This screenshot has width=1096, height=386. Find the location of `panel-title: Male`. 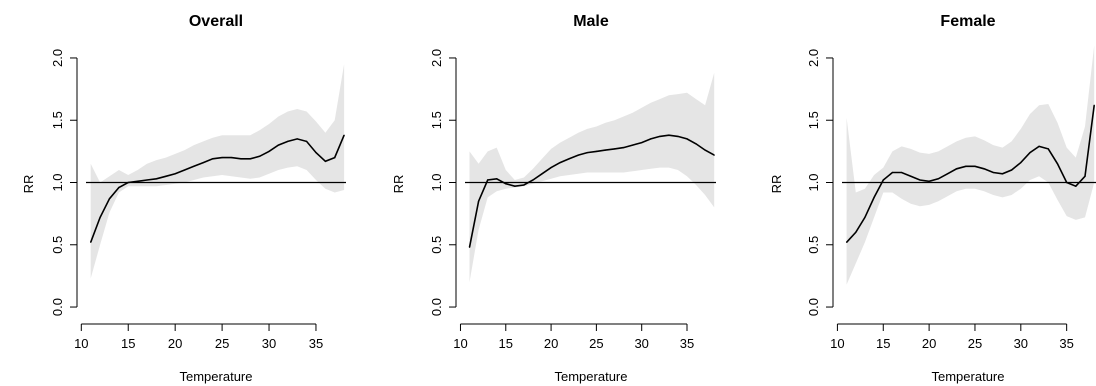

panel-title: Male is located at coordinates (591, 21).